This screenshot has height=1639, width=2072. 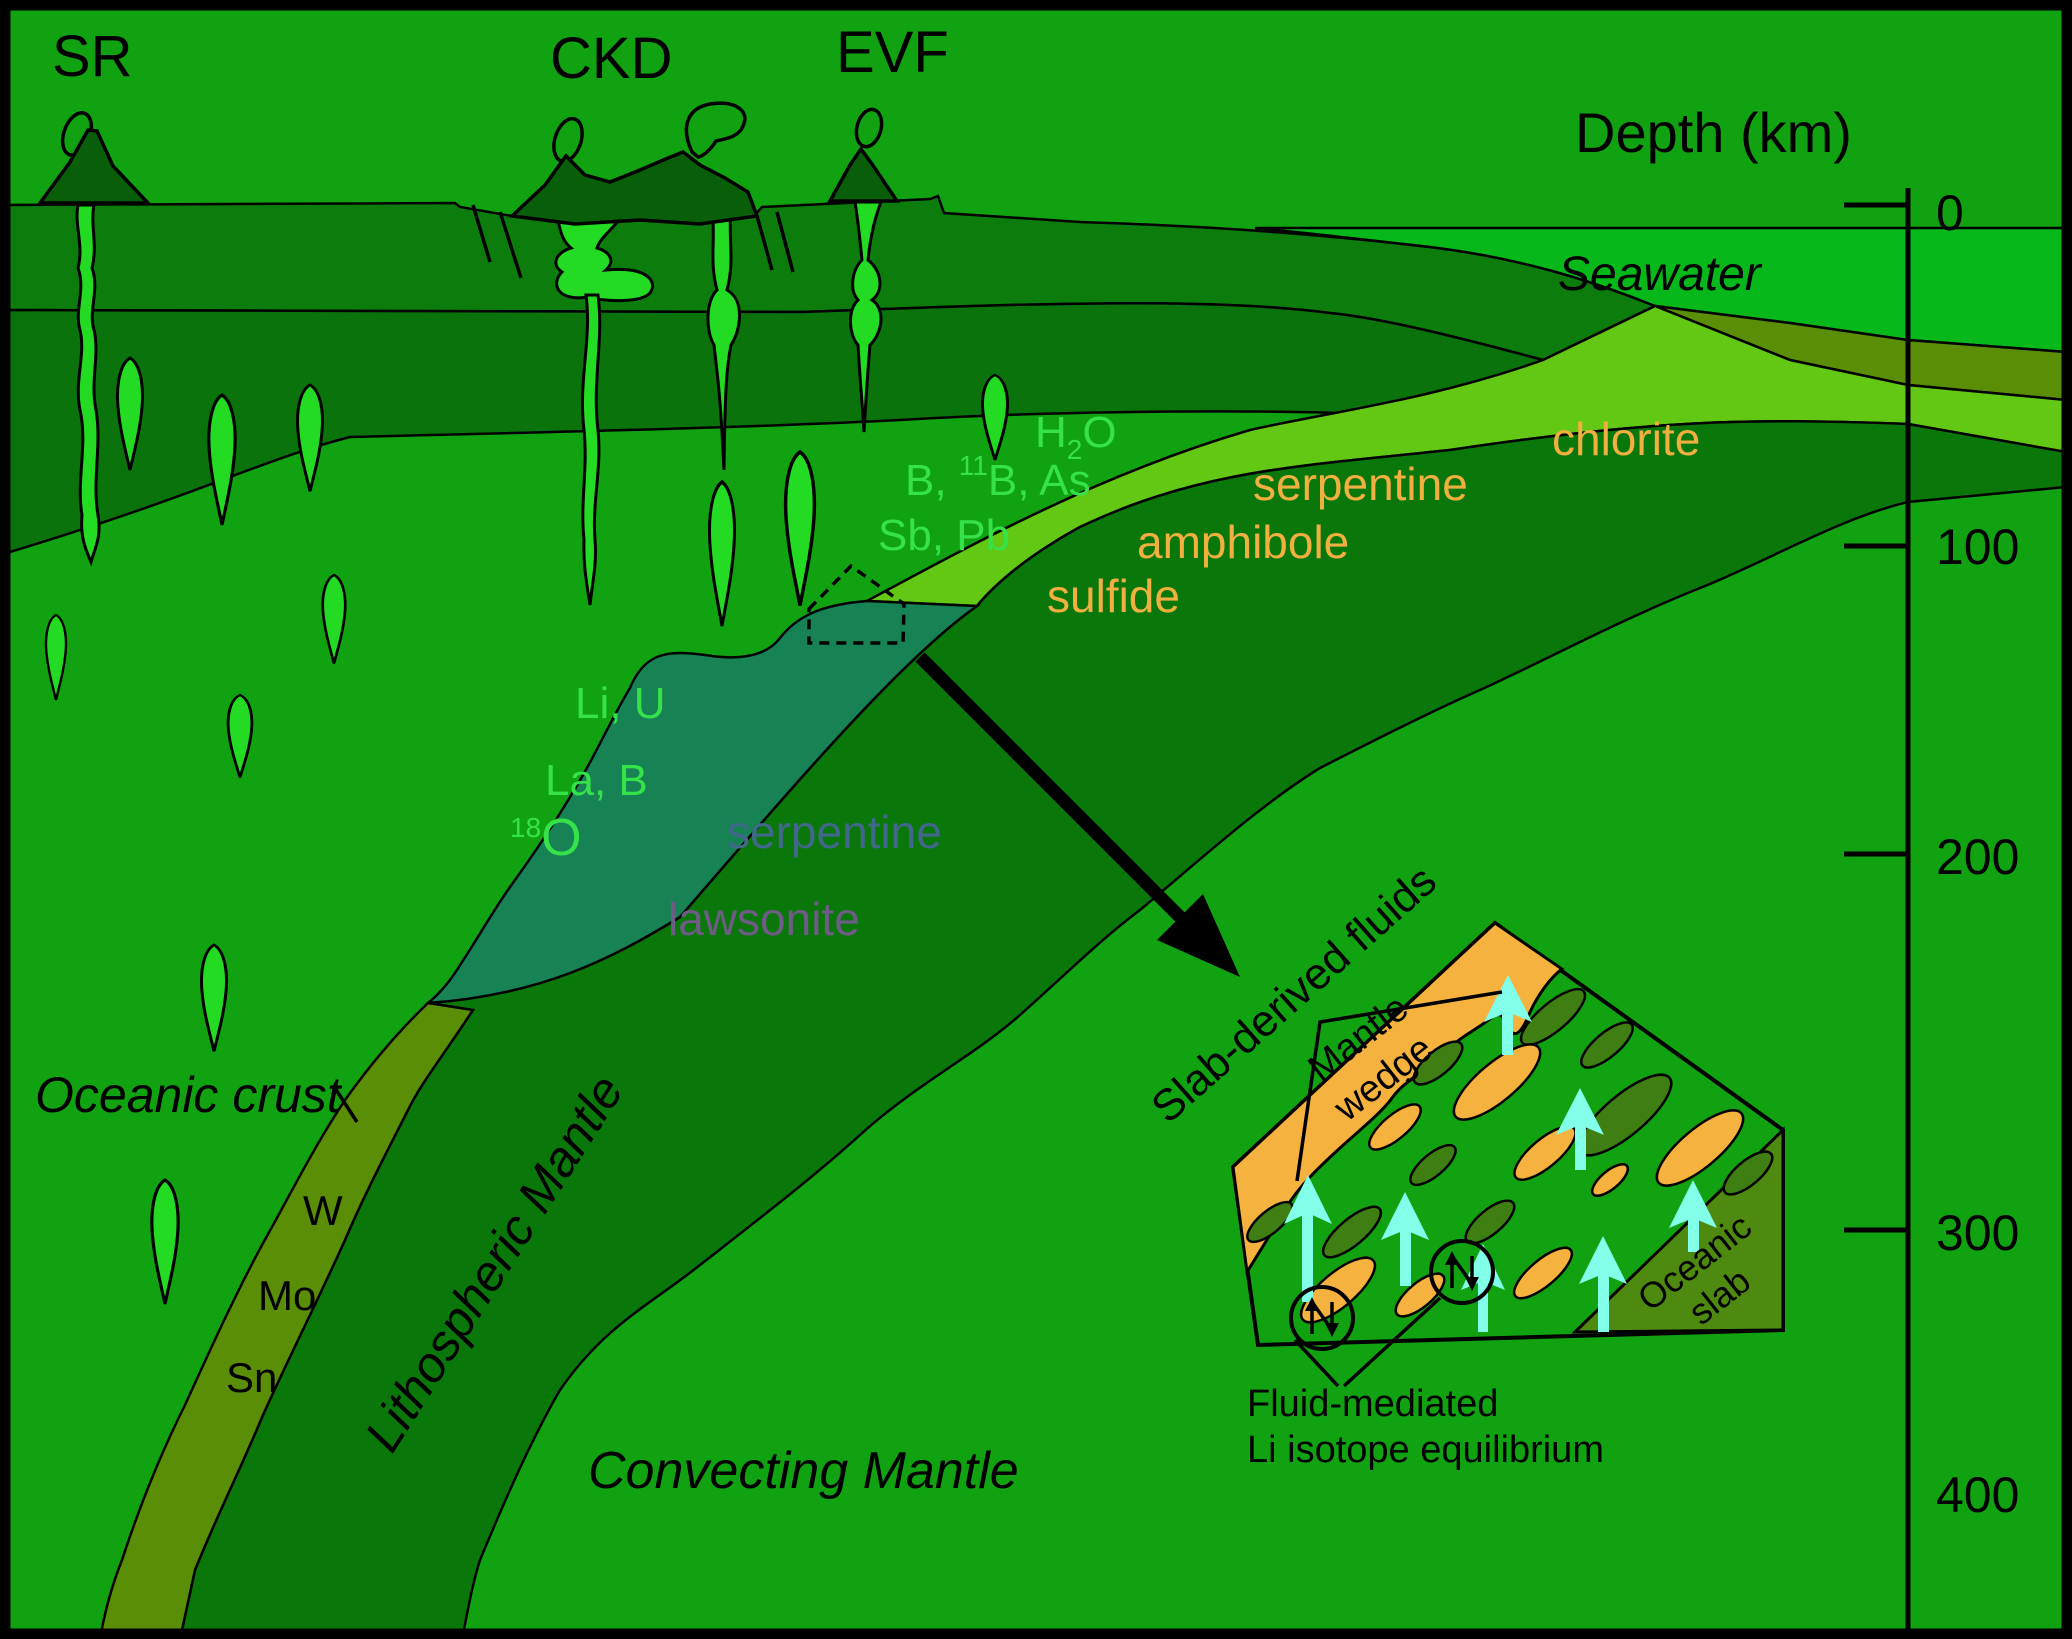 I want to click on slab-fluids-pointer-line, so click(x=1399, y=1086).